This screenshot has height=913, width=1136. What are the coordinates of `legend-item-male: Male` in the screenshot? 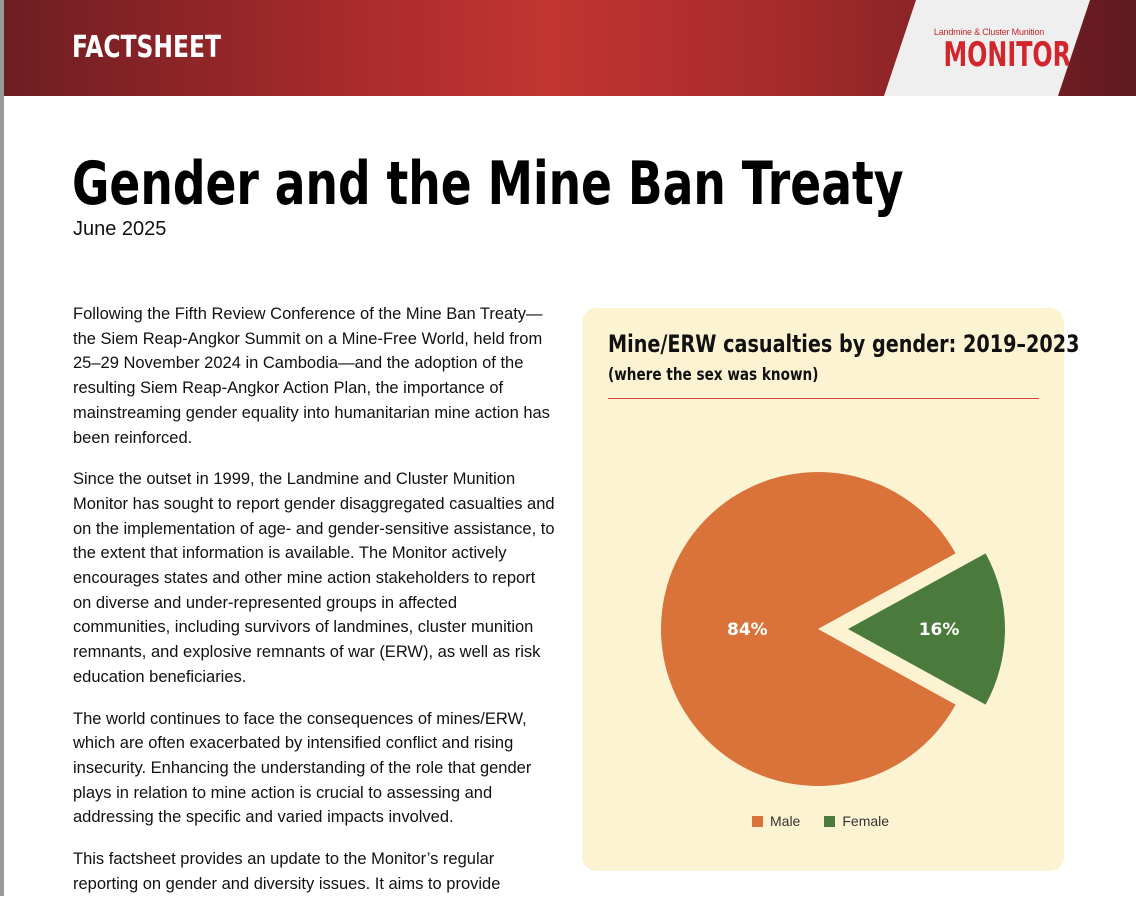 It's located at (776, 821).